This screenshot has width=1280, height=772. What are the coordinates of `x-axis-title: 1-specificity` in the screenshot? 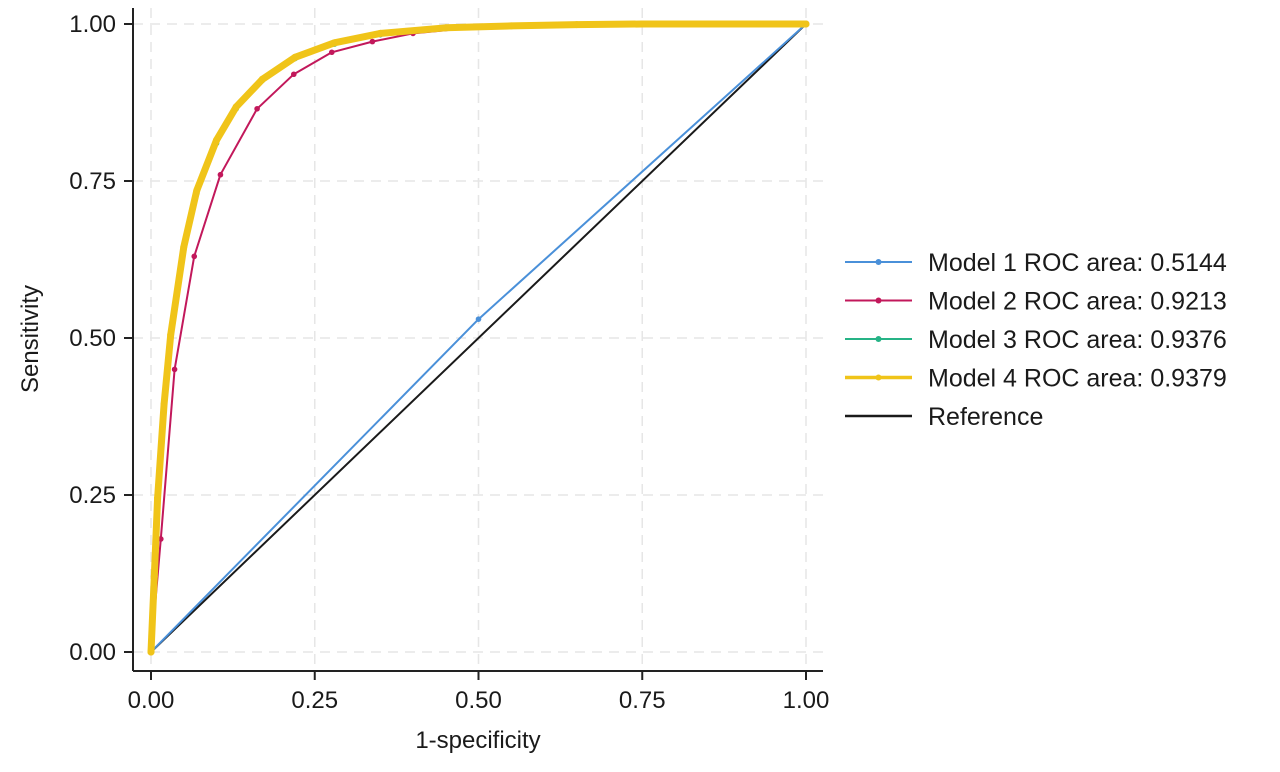 It's located at (477, 740).